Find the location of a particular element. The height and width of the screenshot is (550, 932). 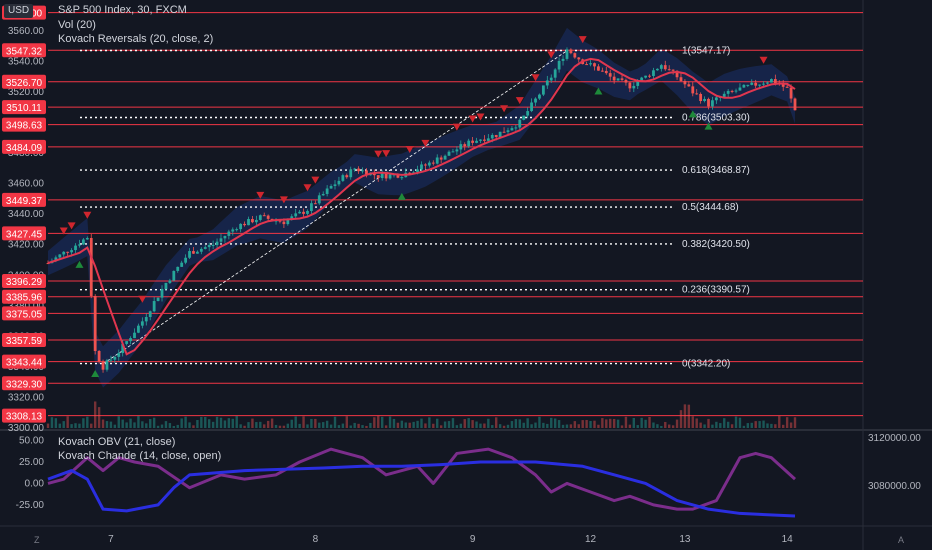

x-tick-label: 14 is located at coordinates (788, 539).